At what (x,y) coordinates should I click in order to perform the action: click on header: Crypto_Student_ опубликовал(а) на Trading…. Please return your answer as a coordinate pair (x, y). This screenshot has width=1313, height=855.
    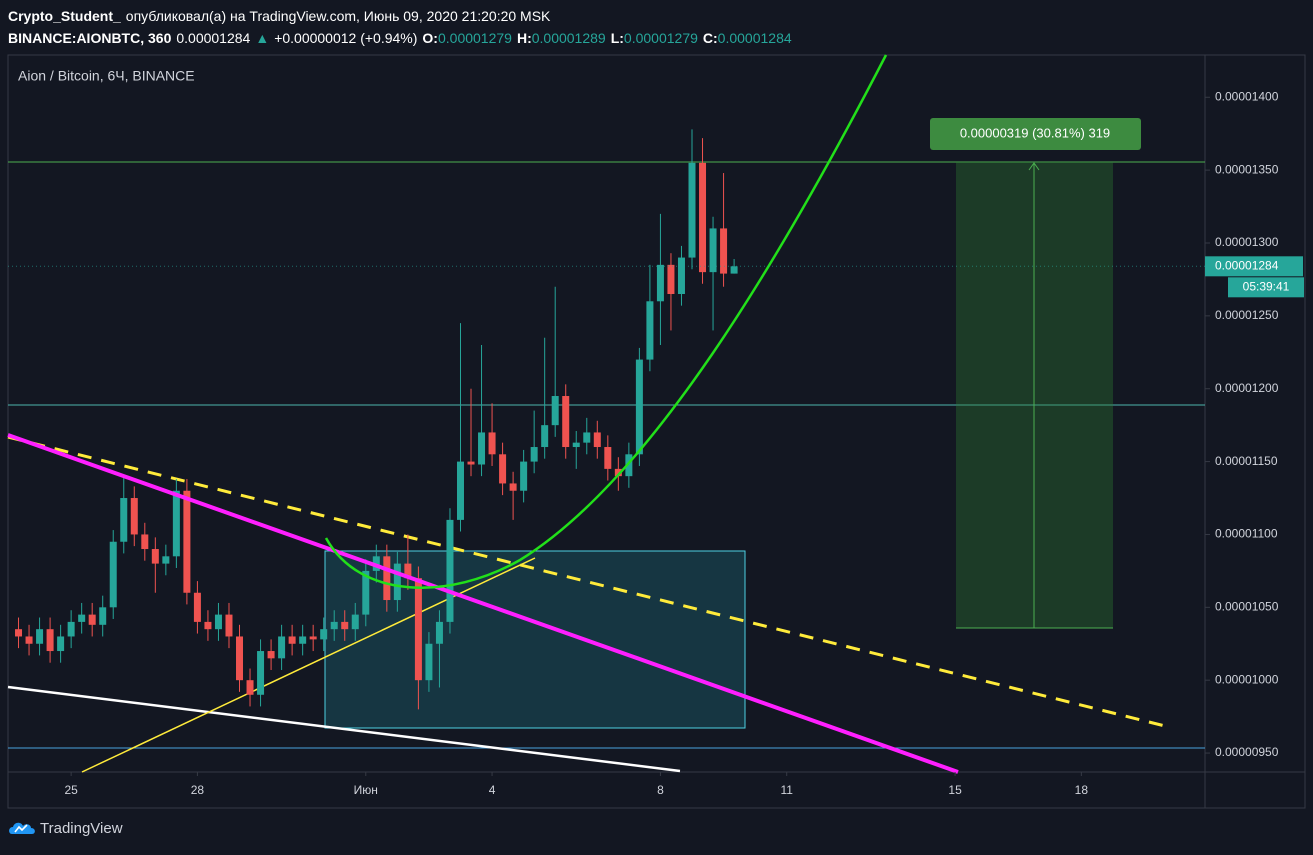
    Looking at the image, I should click on (400, 27).